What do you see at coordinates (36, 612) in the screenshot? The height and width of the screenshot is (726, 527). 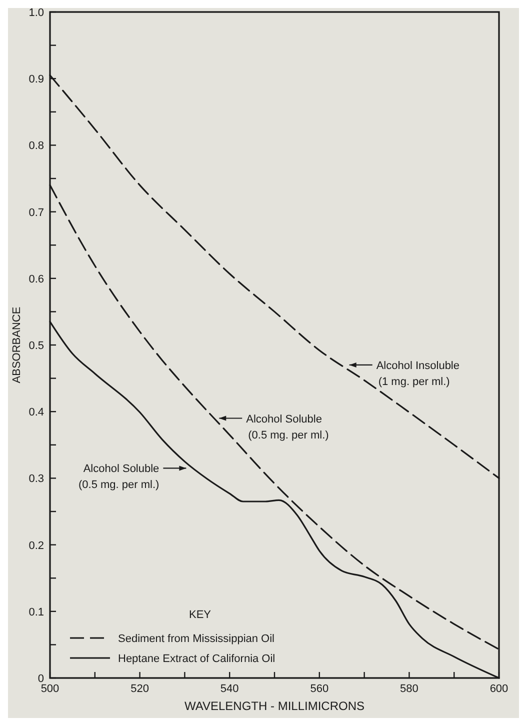 I see `y-tick-label: 0.1` at bounding box center [36, 612].